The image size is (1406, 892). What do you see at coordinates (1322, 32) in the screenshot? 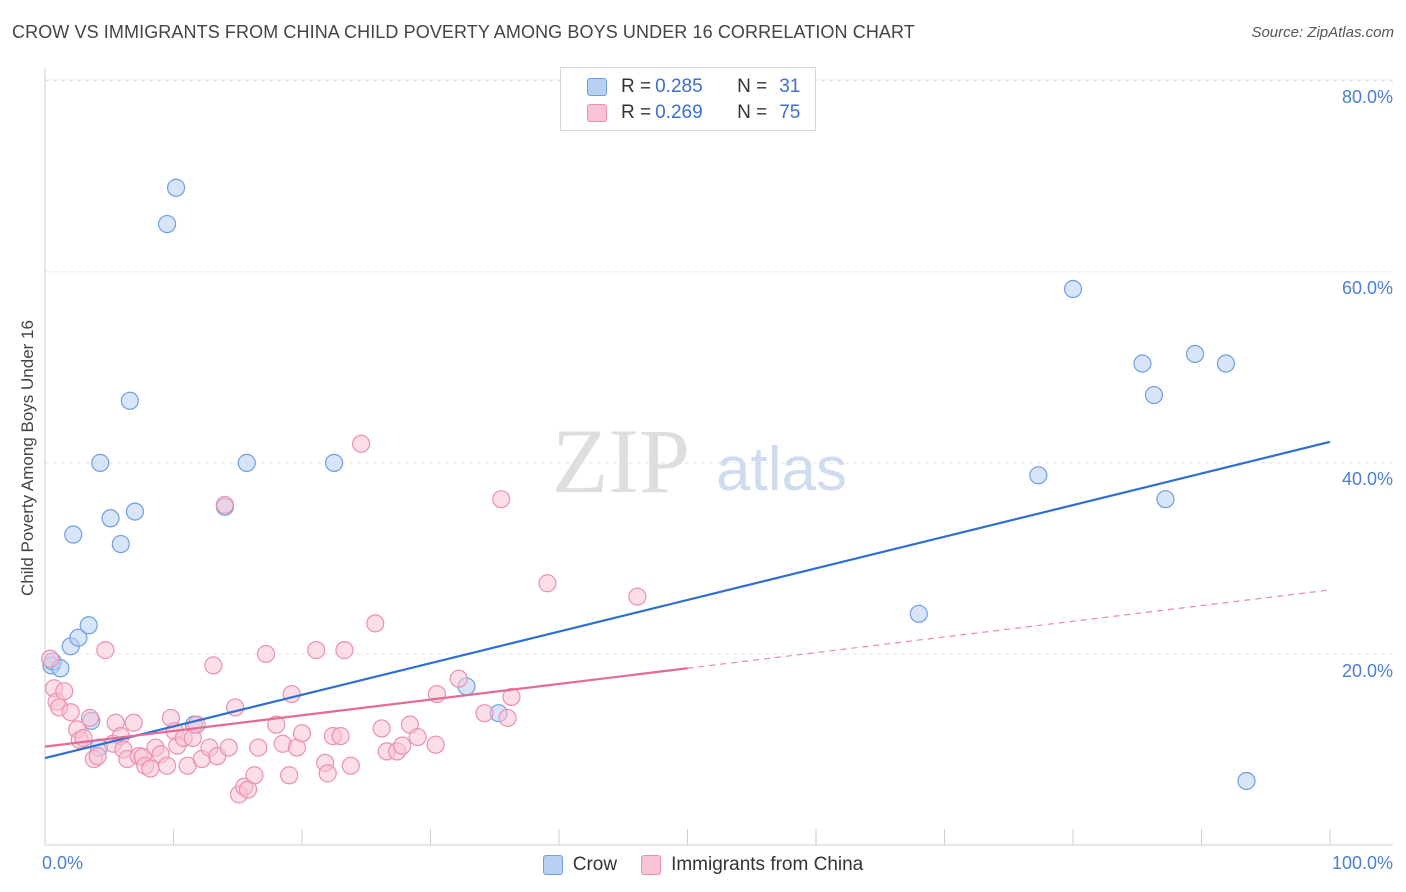
I see `source-label: Source: ZipAtlas.com` at bounding box center [1322, 32].